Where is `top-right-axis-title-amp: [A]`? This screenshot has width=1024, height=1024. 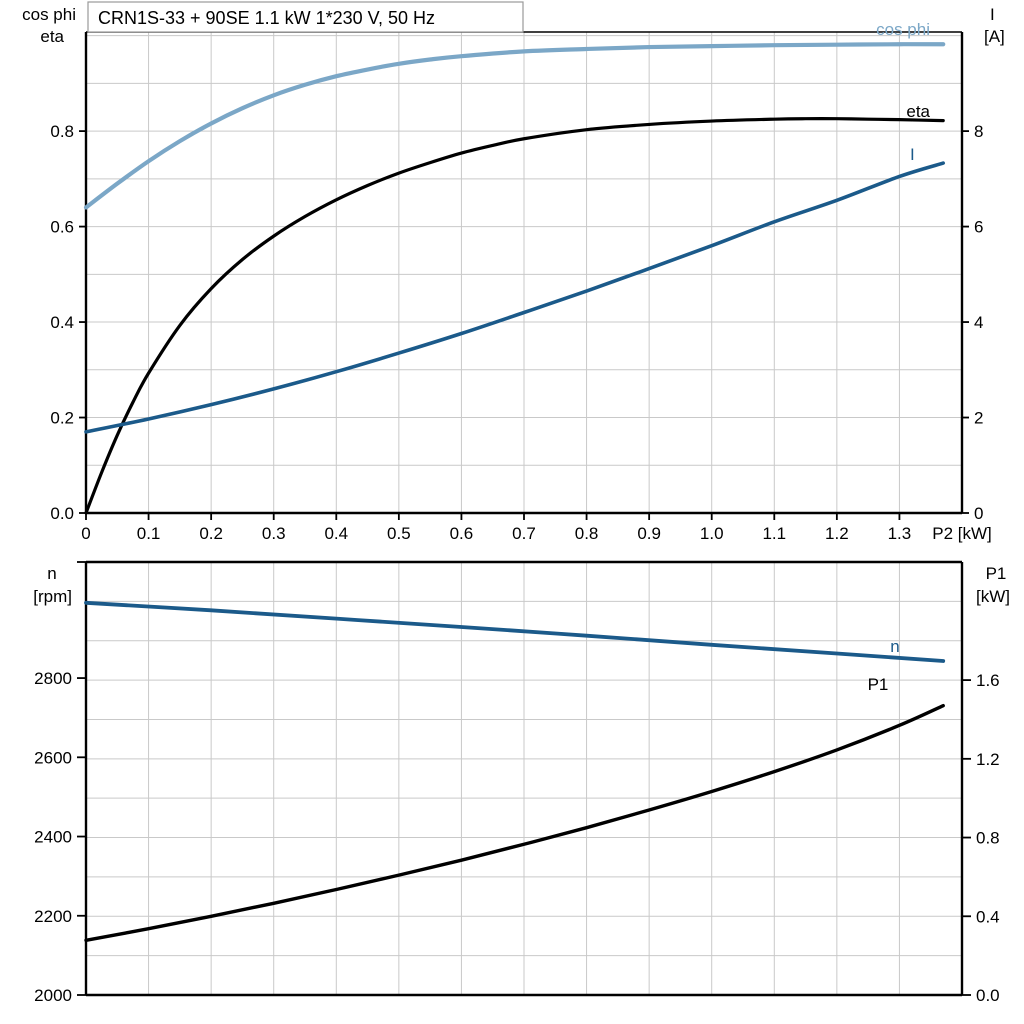
top-right-axis-title-amp: [A] is located at coordinates (994, 36).